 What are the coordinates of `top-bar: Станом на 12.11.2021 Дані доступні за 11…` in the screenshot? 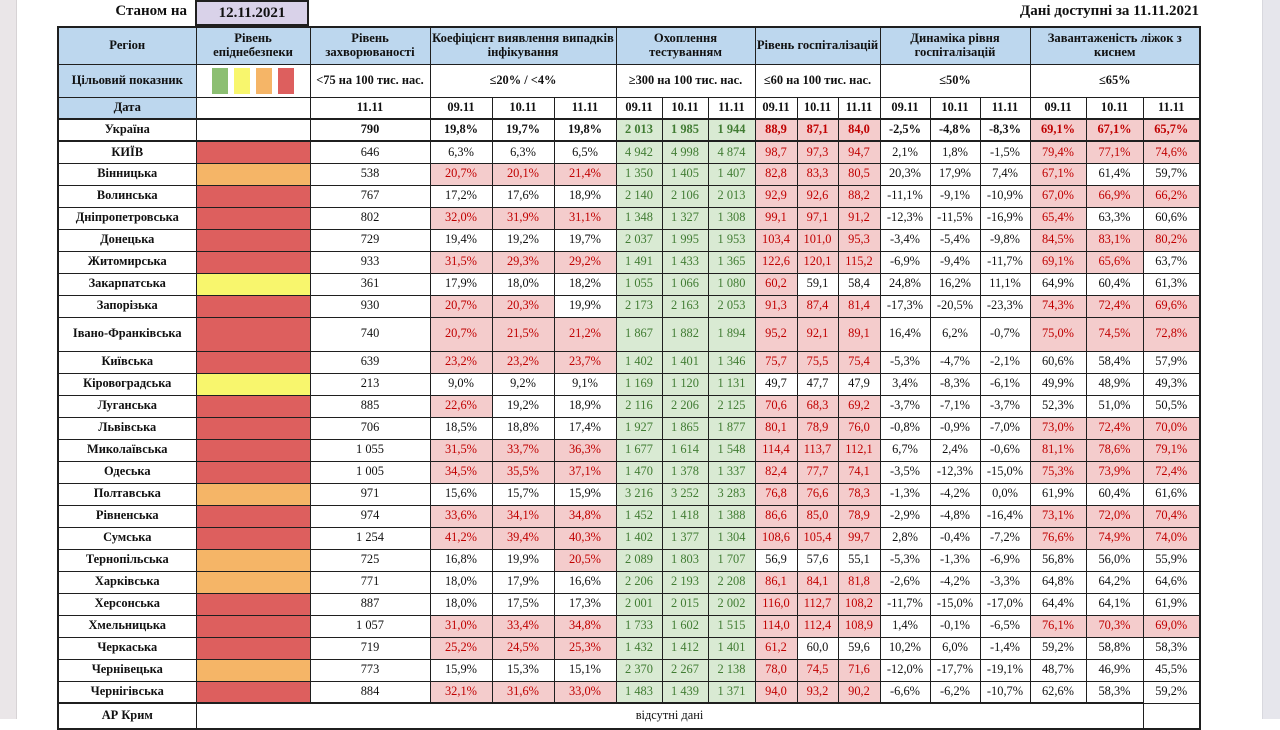 It's located at (640, 13).